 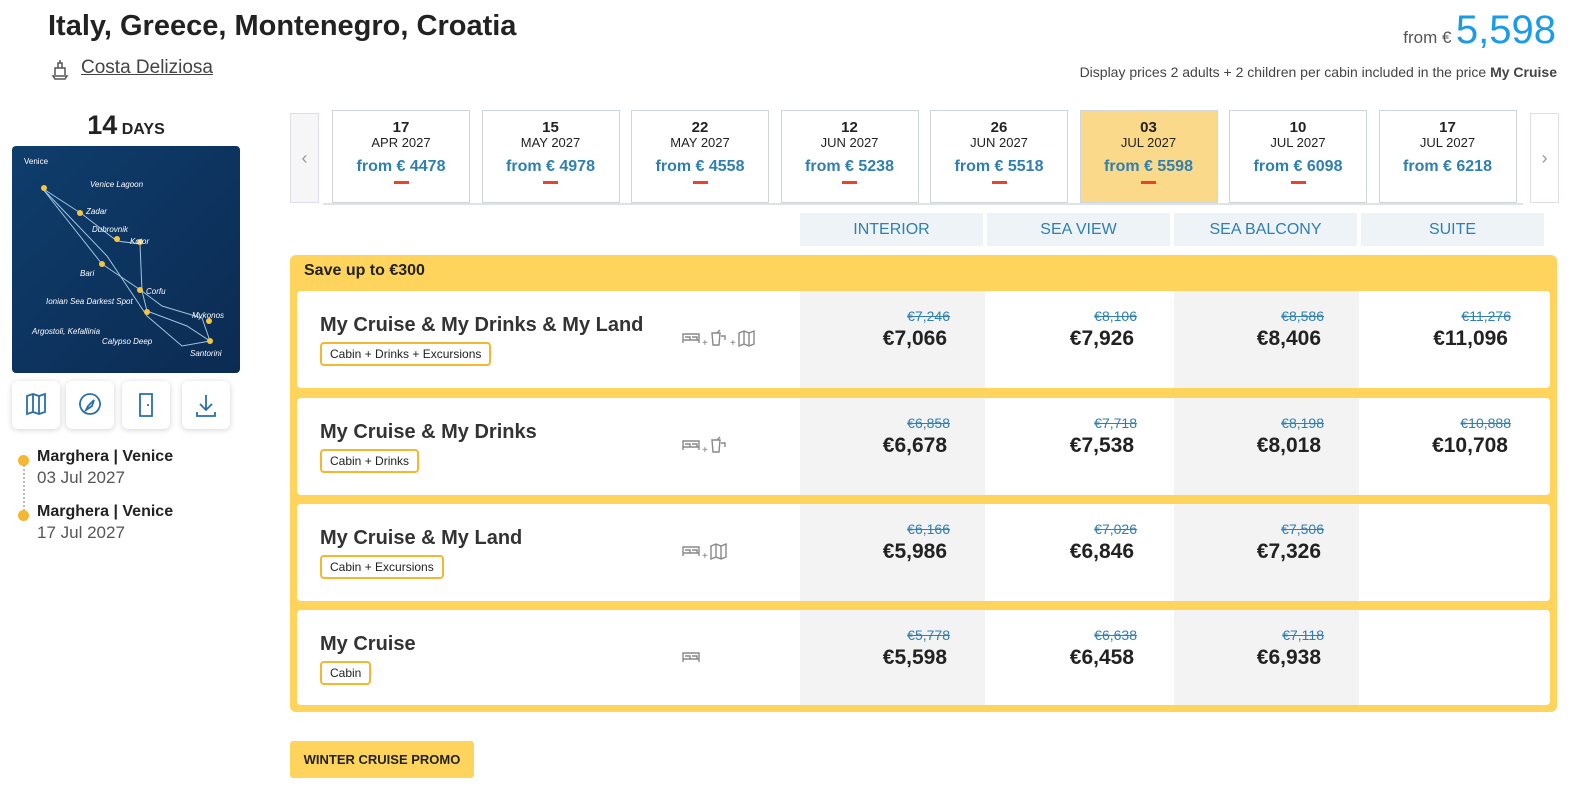 I want to click on old-price: €7,506, so click(x=1302, y=529).